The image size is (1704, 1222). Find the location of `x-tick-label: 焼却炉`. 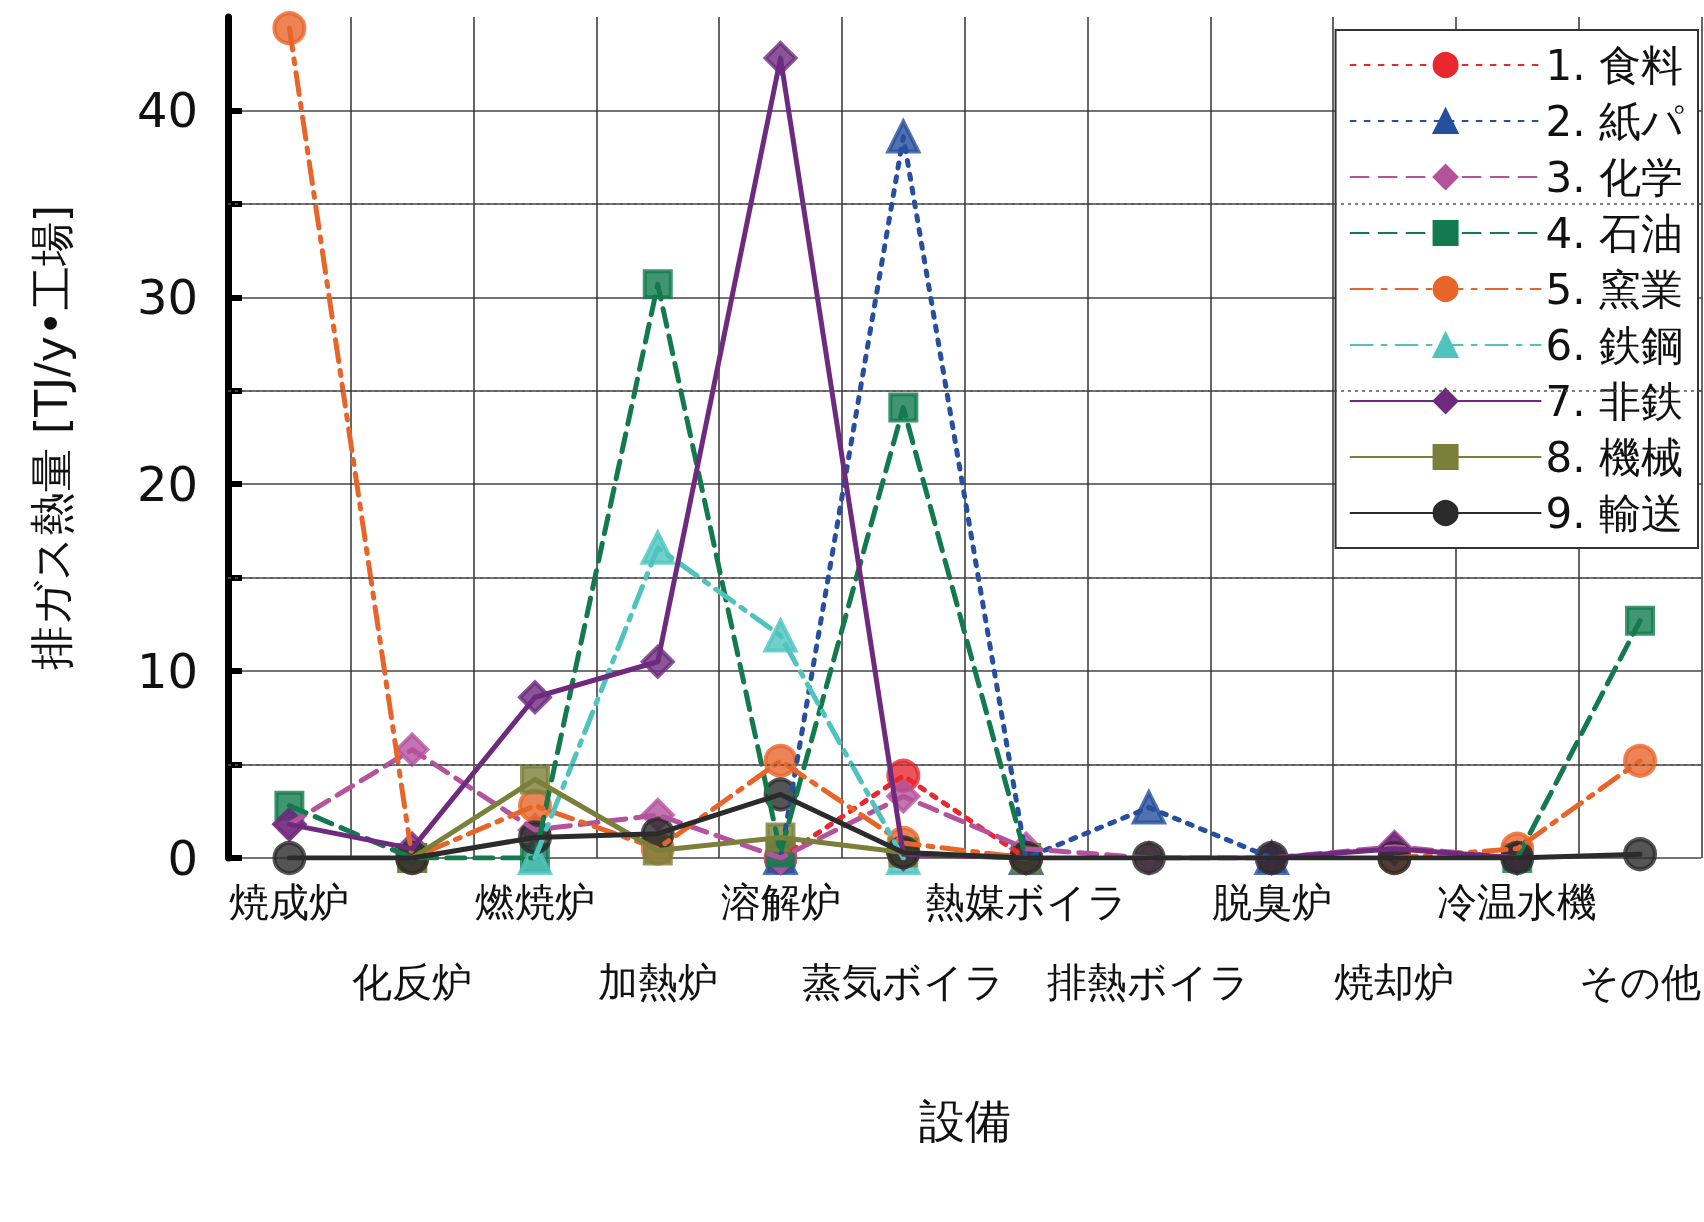

x-tick-label: 焼却炉 is located at coordinates (1394, 982).